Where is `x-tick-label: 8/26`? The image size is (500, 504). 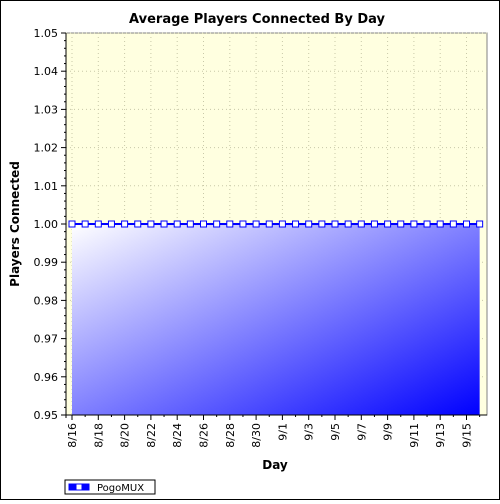 x-tick-label: 8/26 is located at coordinates (204, 435).